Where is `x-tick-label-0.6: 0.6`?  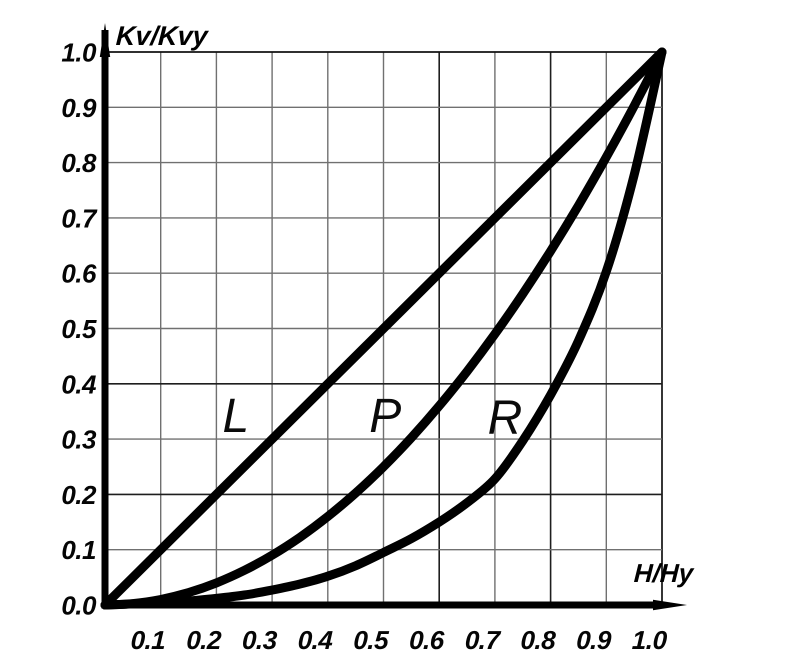 x-tick-label-0.6: 0.6 is located at coordinates (427, 640).